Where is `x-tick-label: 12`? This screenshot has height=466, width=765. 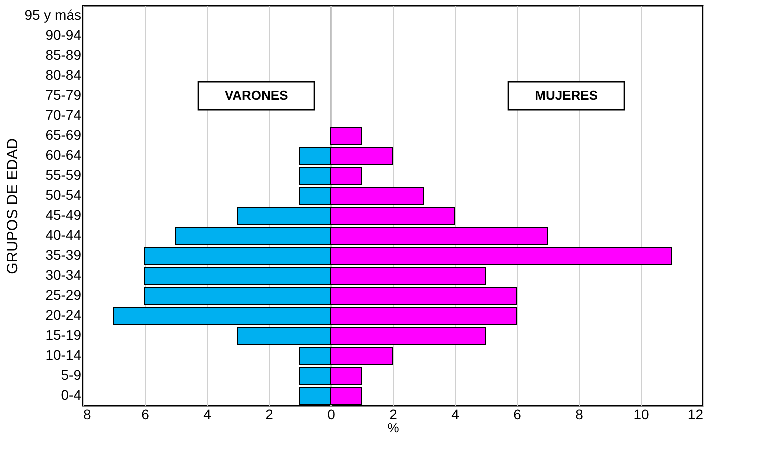
x-tick-label: 12 is located at coordinates (696, 414).